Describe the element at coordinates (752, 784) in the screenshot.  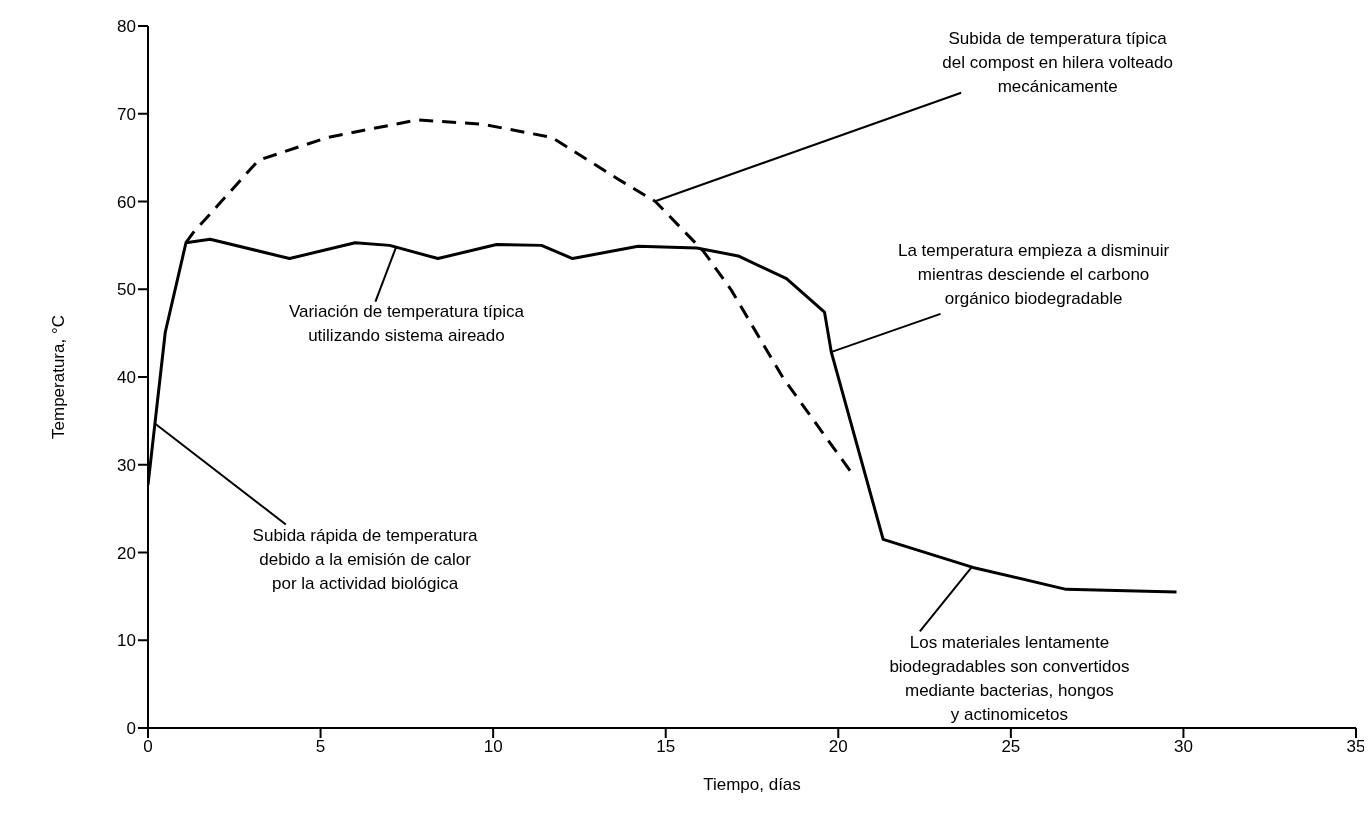
I see `x-axis-title: Tiempo, días` at that location.